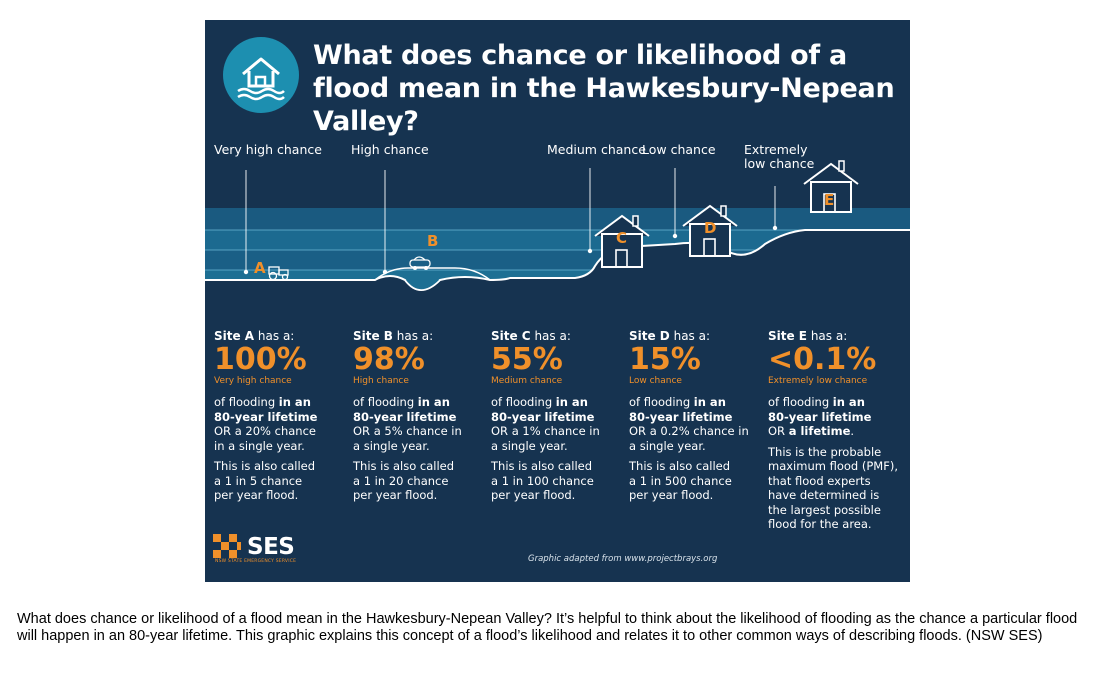 The width and height of the screenshot is (1115, 673). I want to click on site-e-marker: E, so click(829, 200).